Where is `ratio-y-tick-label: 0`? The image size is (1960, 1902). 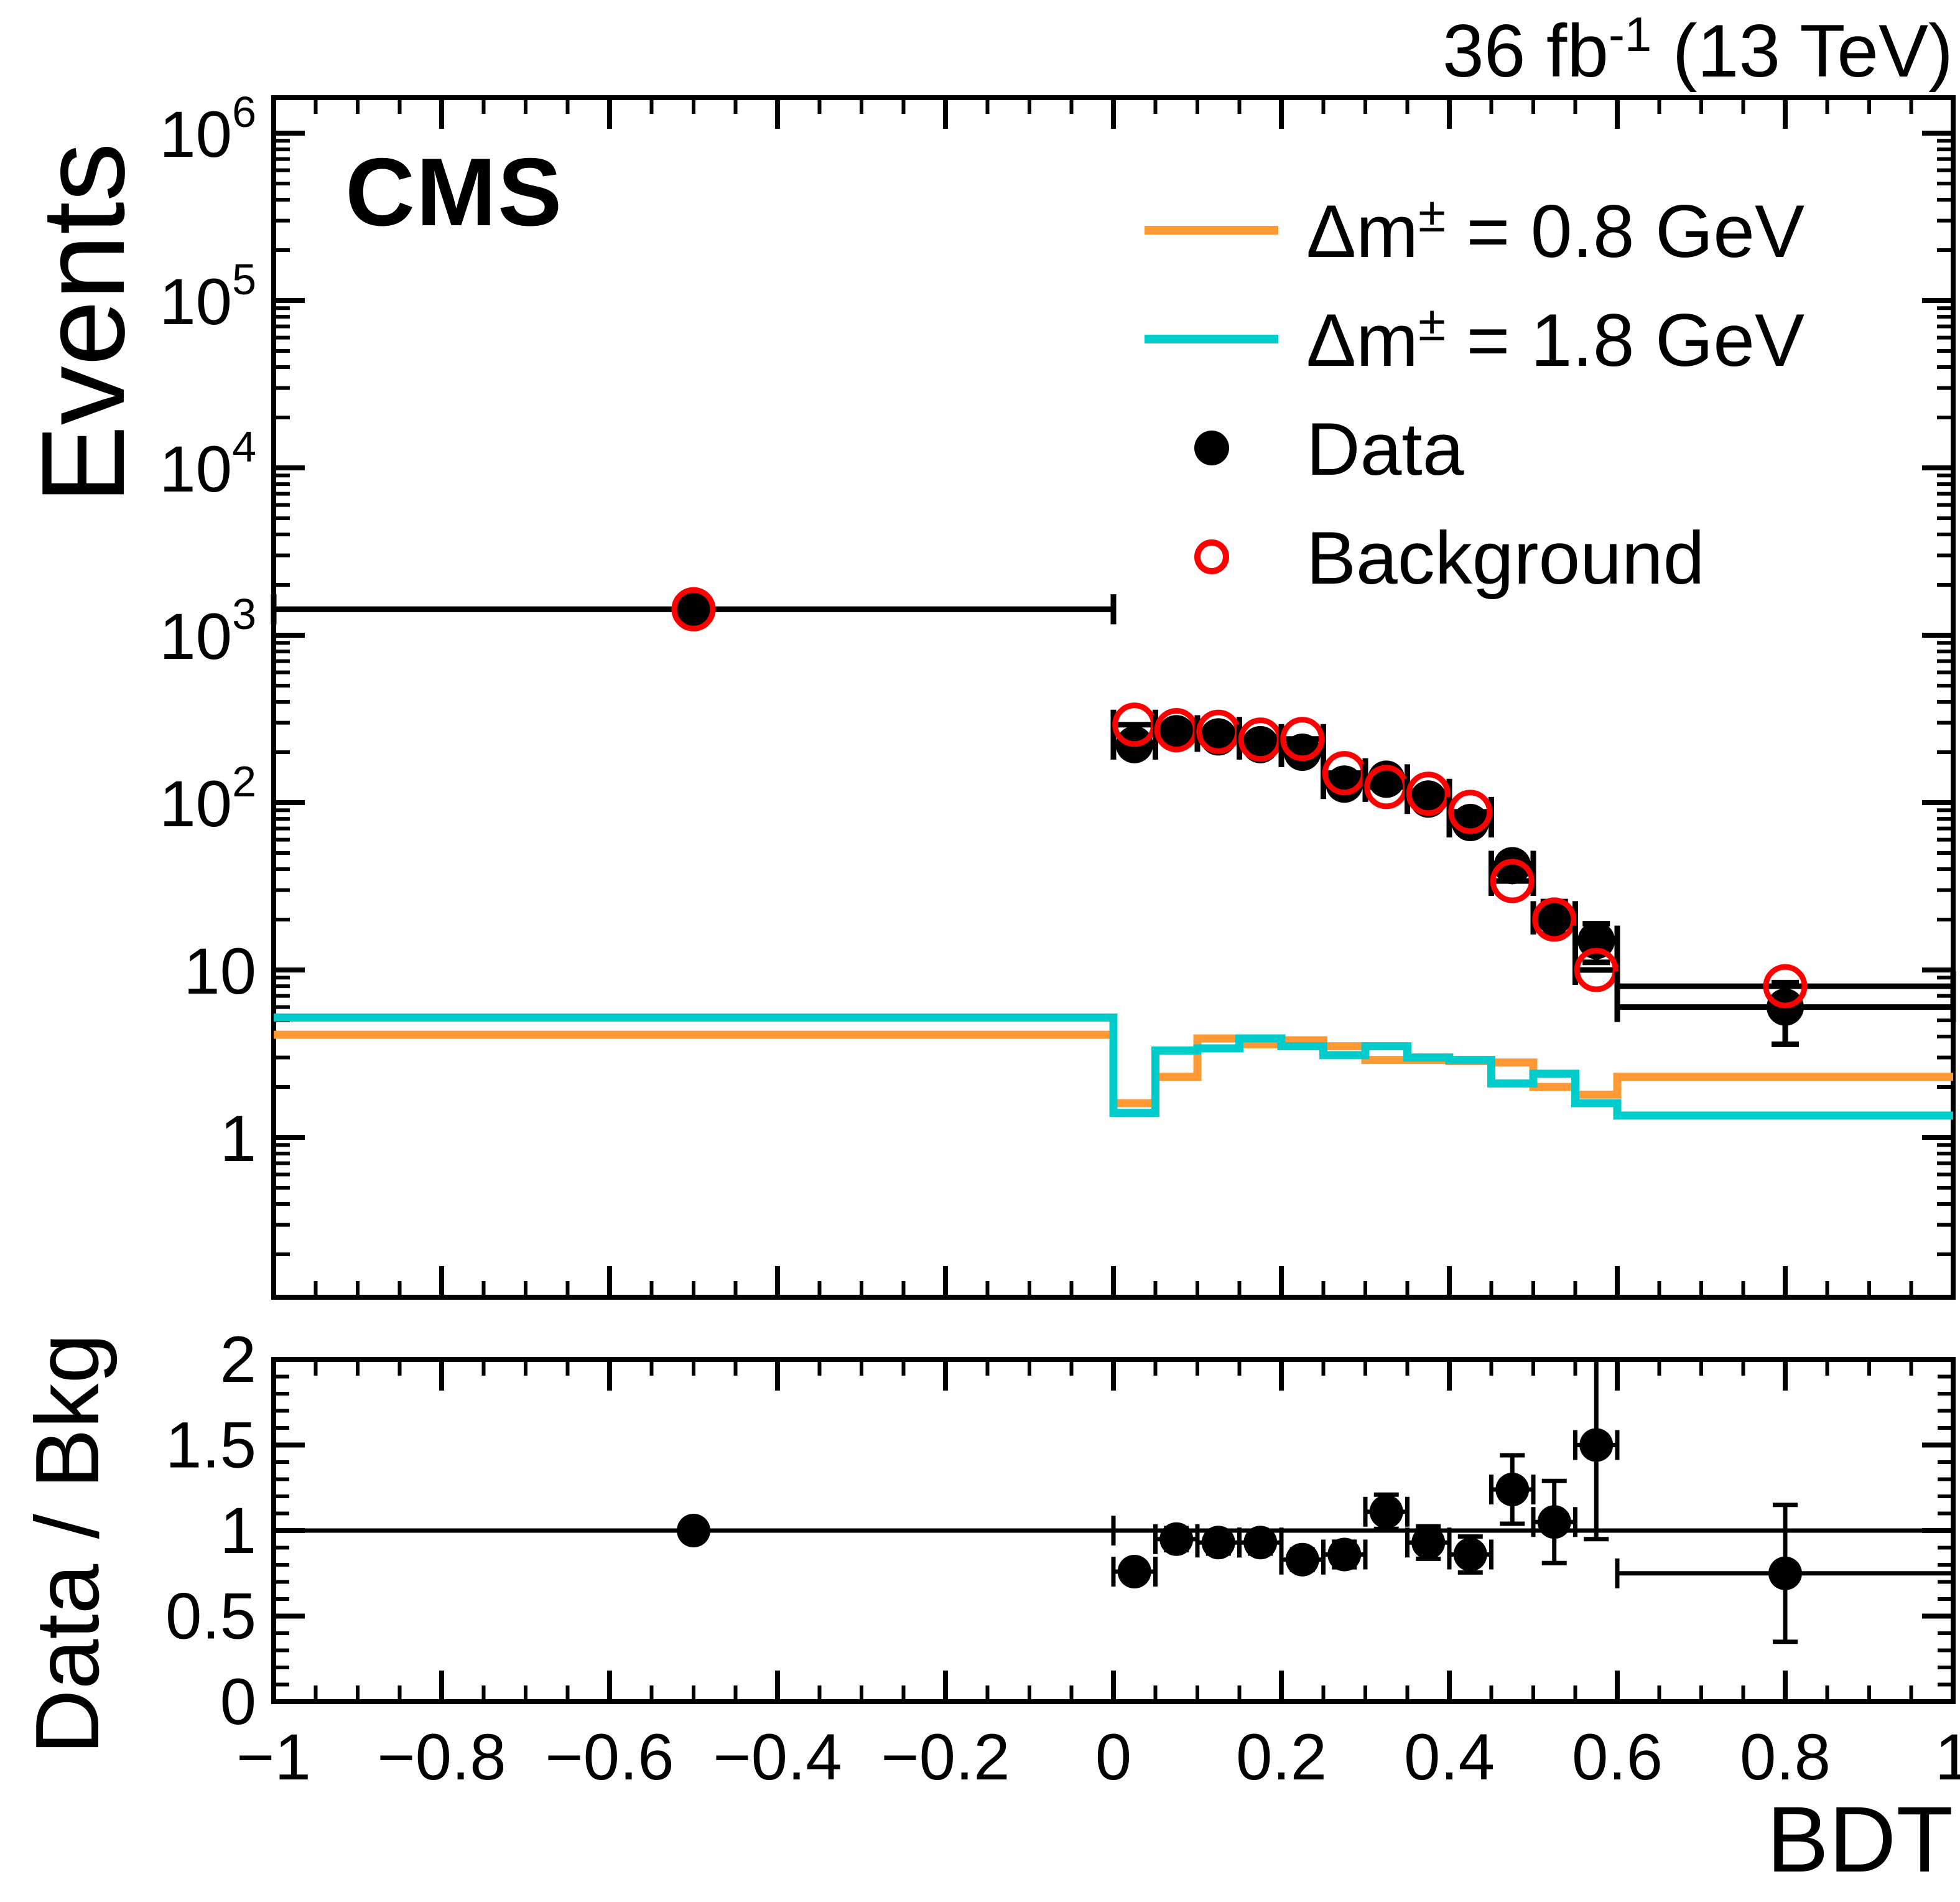
ratio-y-tick-label: 0 is located at coordinates (238, 1702).